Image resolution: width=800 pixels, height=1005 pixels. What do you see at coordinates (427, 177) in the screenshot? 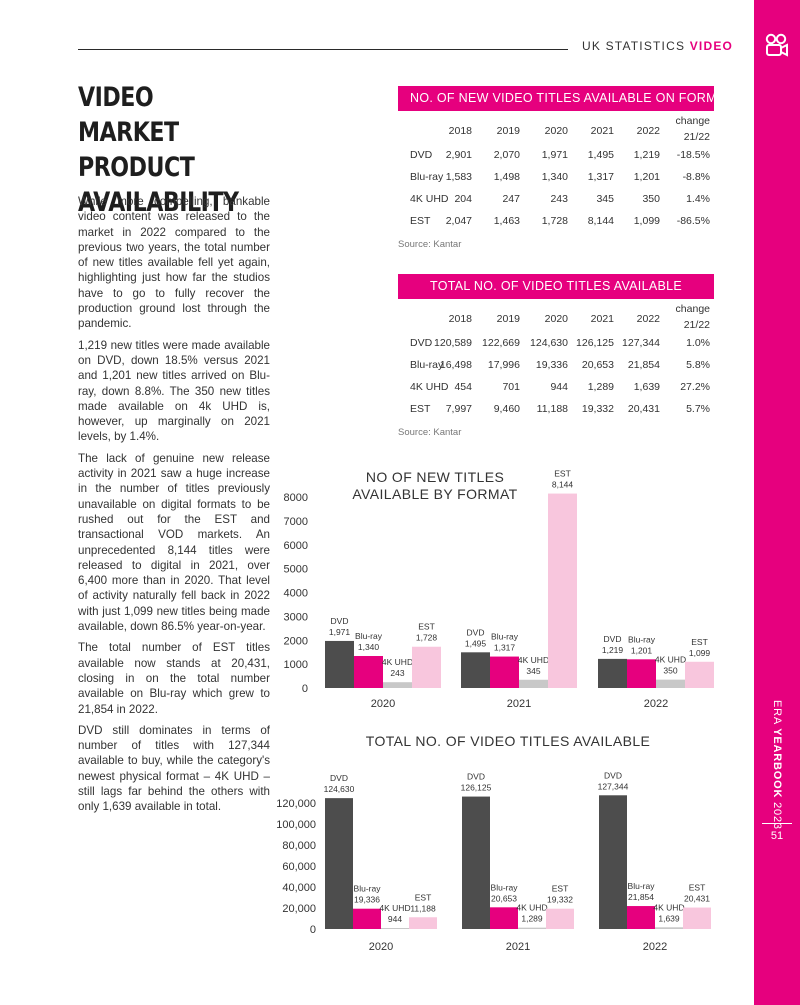
I see `new-titles-row-label: Blu-ray` at bounding box center [427, 177].